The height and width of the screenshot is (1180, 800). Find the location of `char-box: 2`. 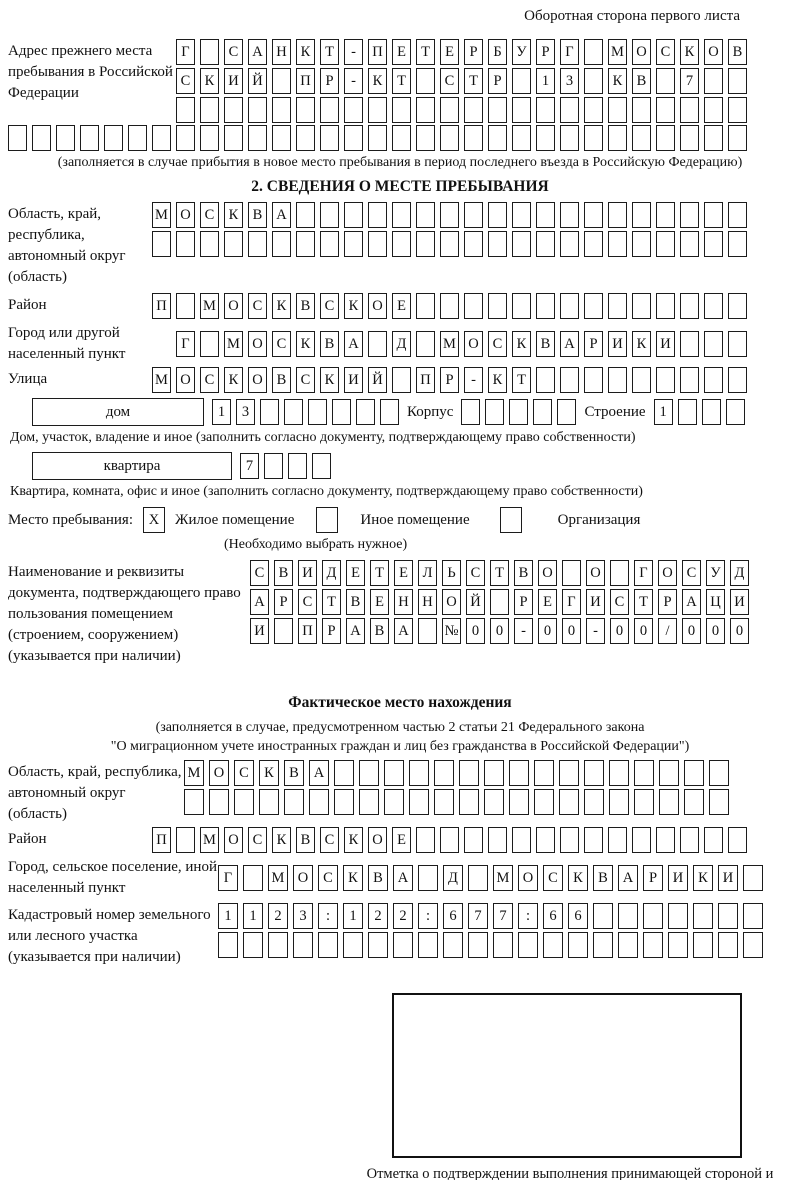

char-box: 2 is located at coordinates (378, 916).